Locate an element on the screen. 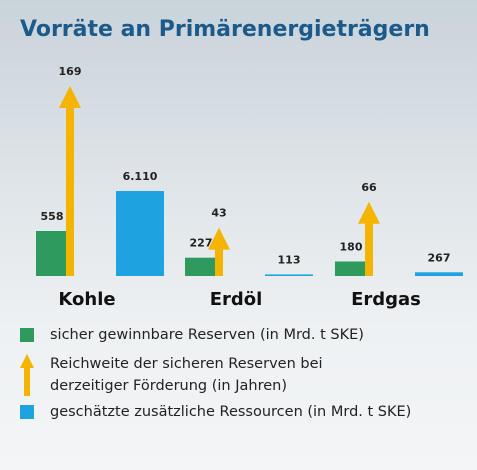 This screenshot has width=477, height=470. value-label: 6.110 is located at coordinates (140, 176).